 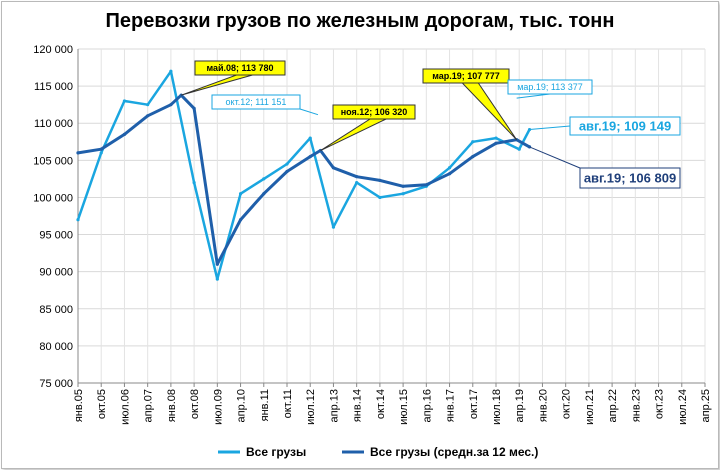 I want to click on legend-label: Все грузы, so click(x=276, y=452).